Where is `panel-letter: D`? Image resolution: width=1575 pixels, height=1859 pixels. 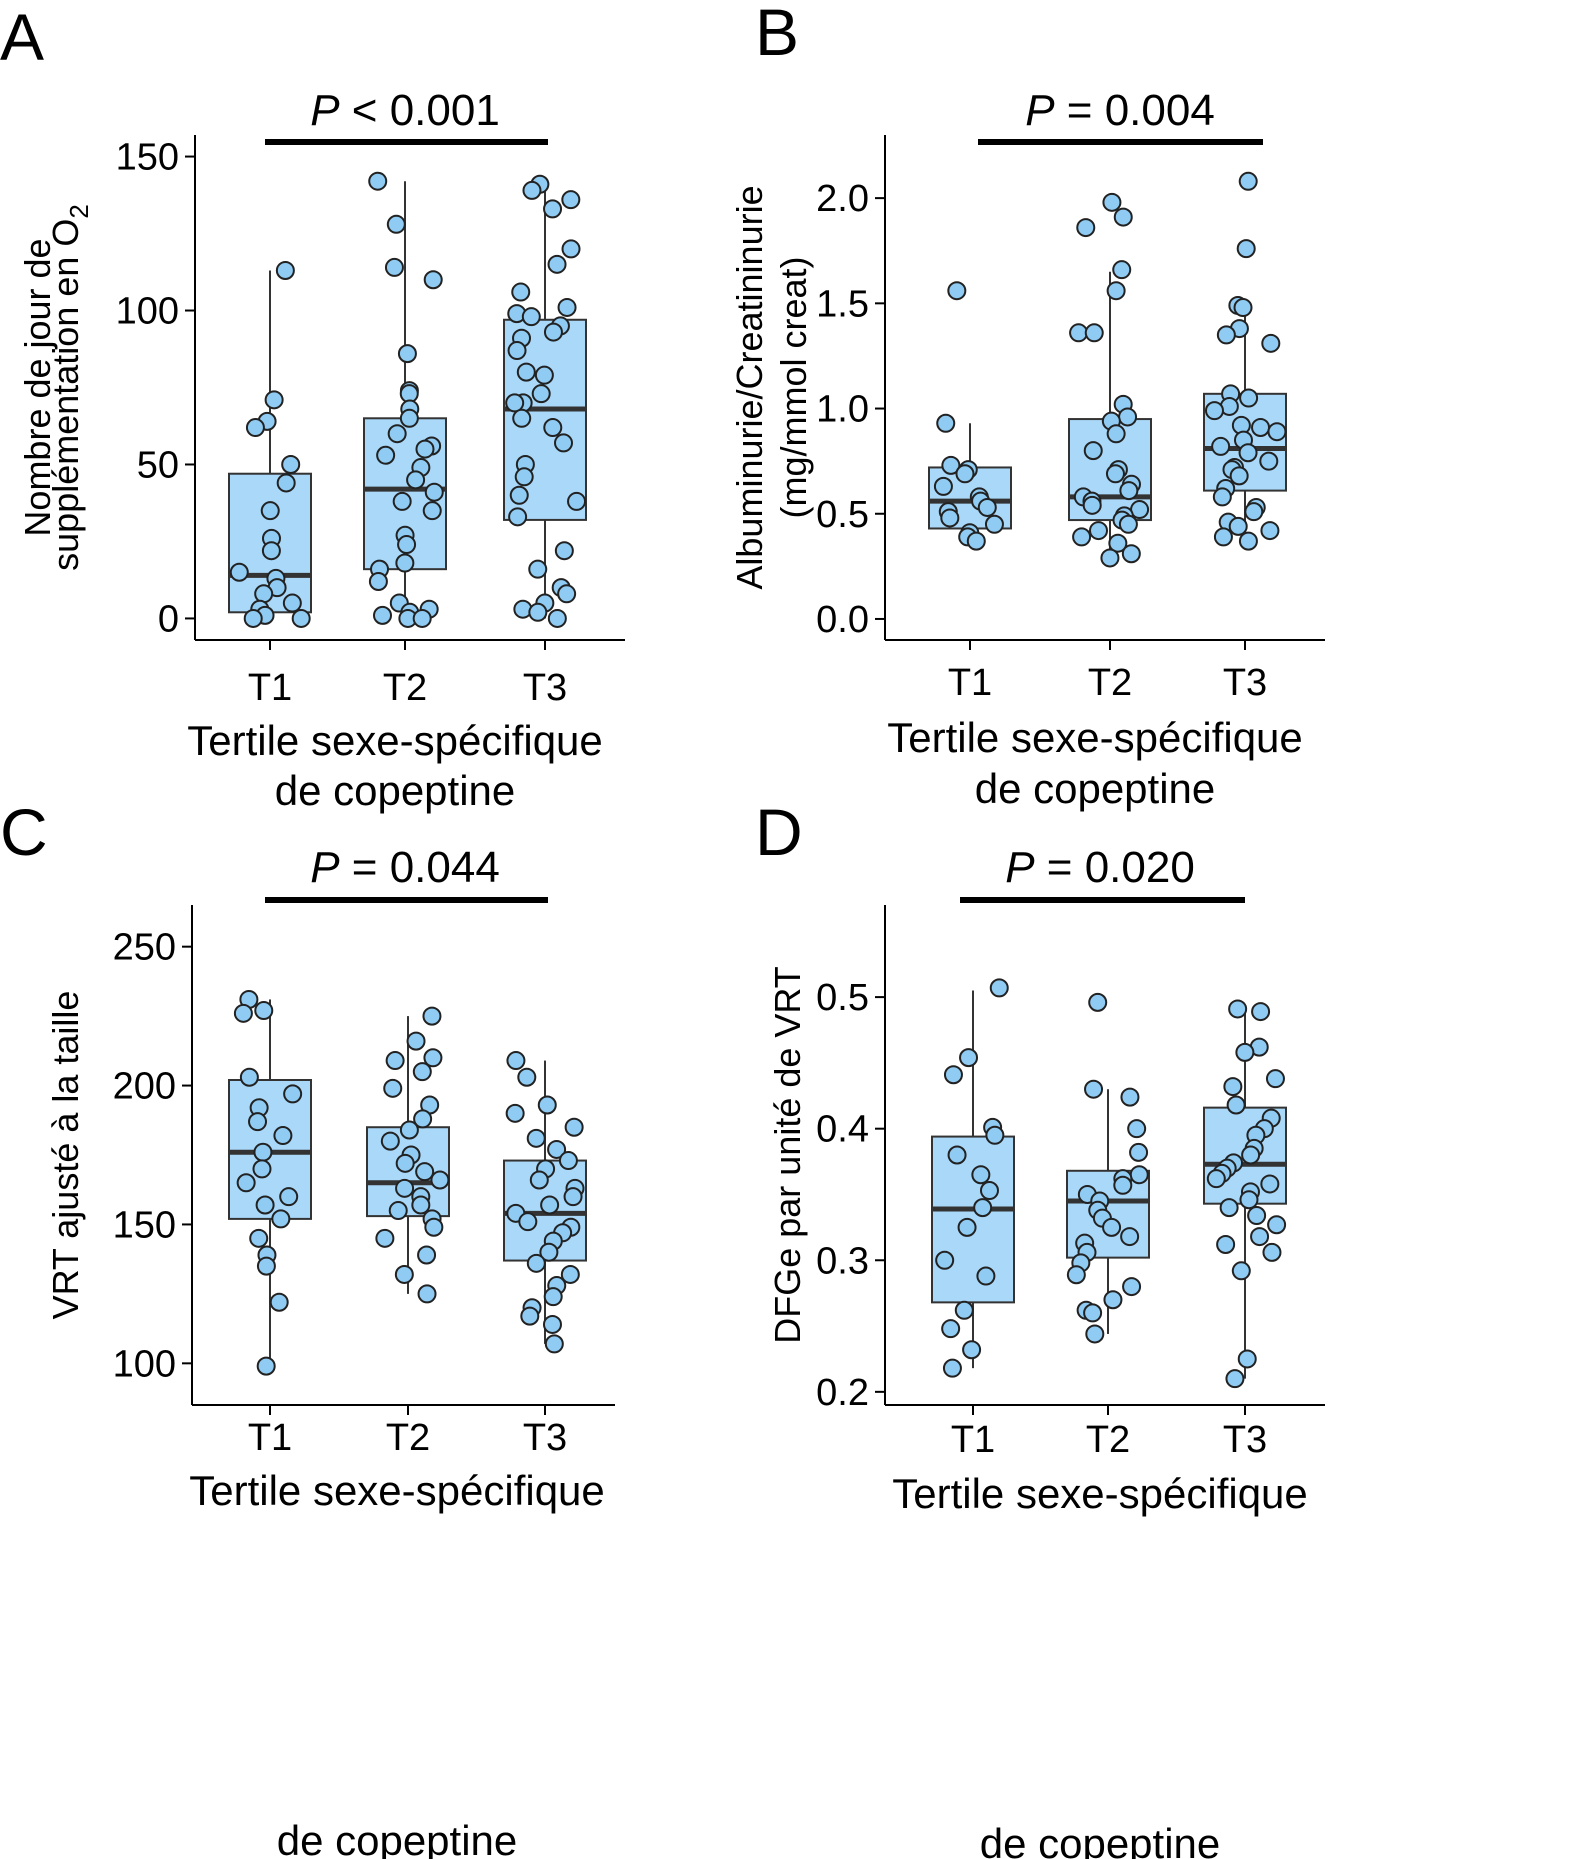 panel-letter: D is located at coordinates (779, 832).